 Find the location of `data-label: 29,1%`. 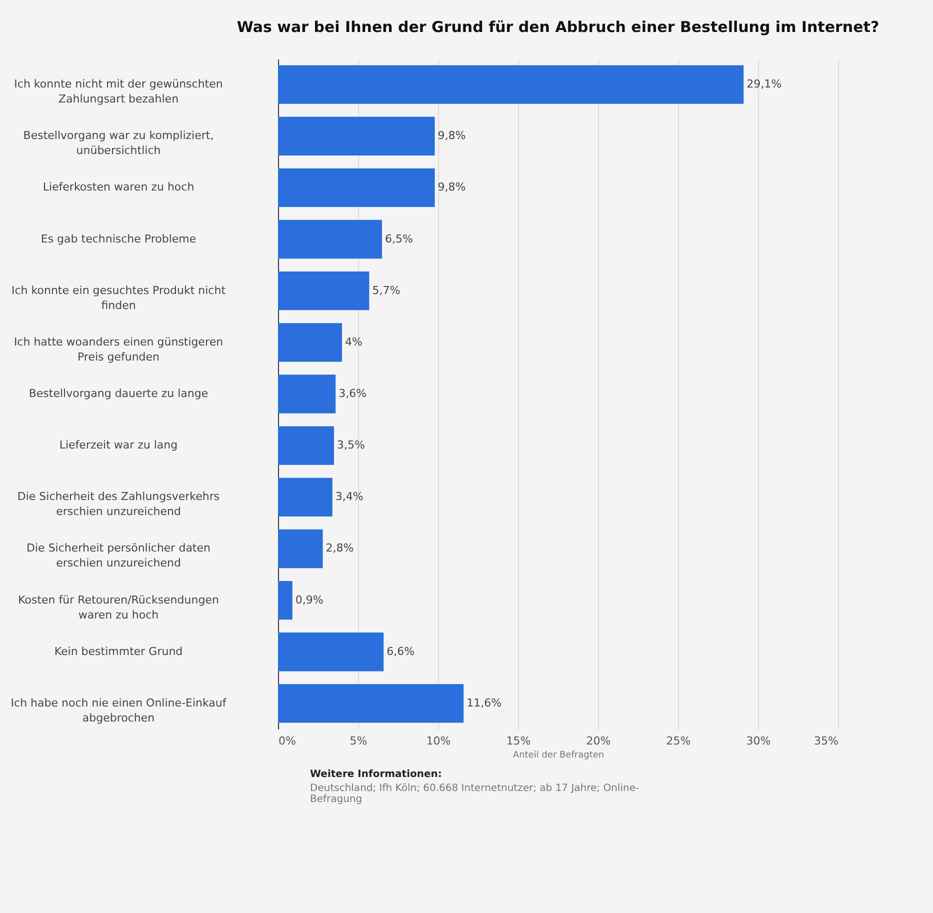

data-label: 29,1% is located at coordinates (764, 84).